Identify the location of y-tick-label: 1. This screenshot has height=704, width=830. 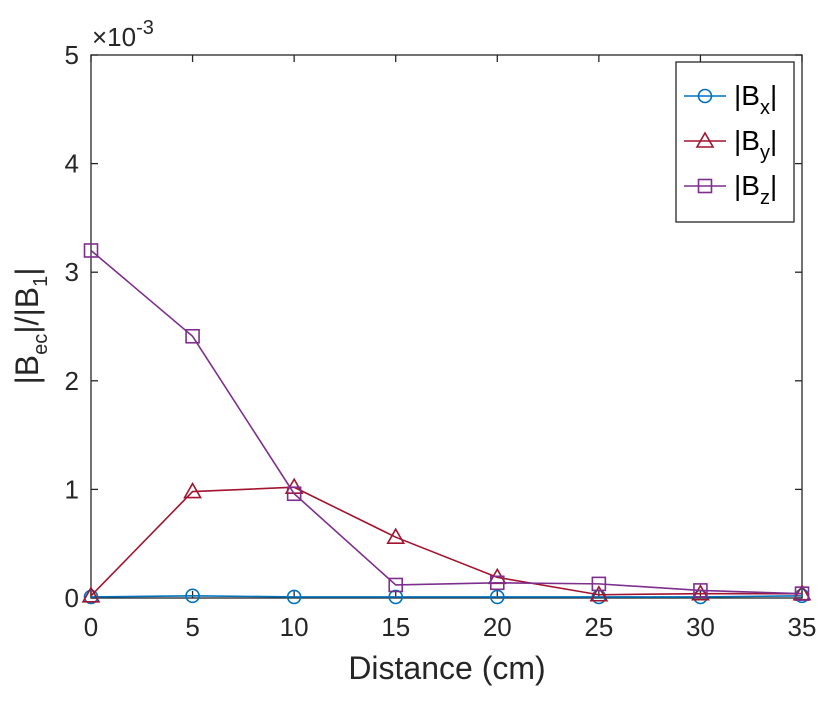
(72, 489).